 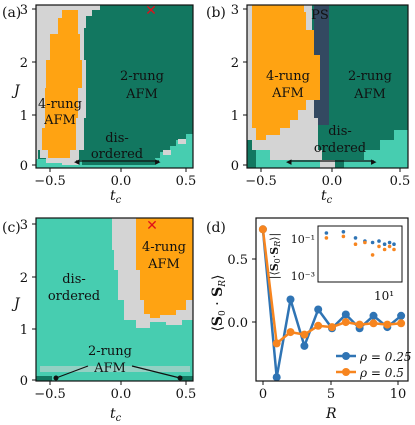 What do you see at coordinates (24, 330) in the screenshot?
I see `panel-c-ytick-1: 1` at bounding box center [24, 330].